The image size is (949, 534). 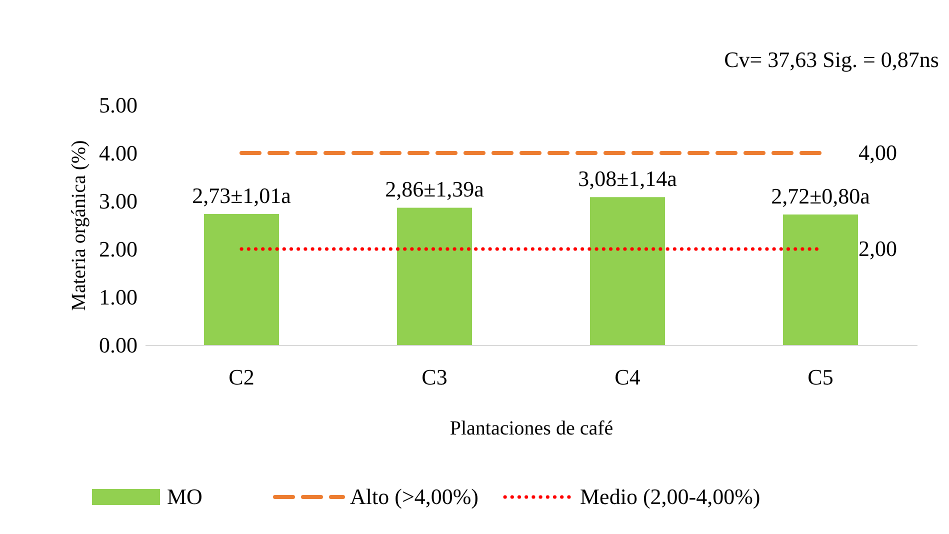 I want to click on data-label: 2,00, so click(x=877, y=248).